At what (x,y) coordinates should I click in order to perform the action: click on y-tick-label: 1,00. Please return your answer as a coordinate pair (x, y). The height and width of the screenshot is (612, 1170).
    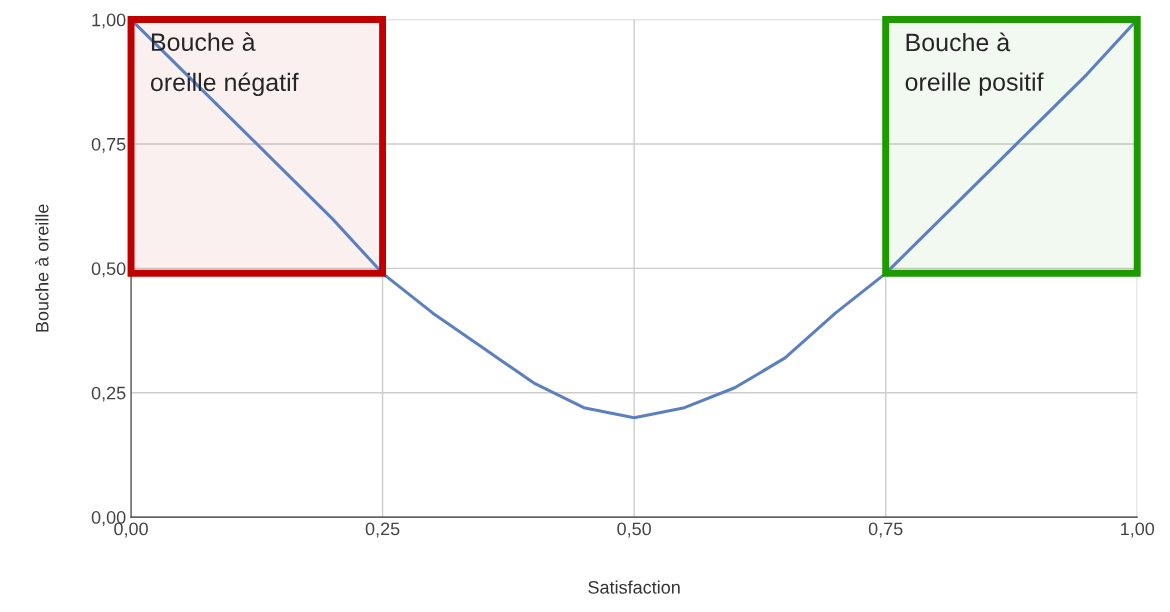
    Looking at the image, I should click on (109, 21).